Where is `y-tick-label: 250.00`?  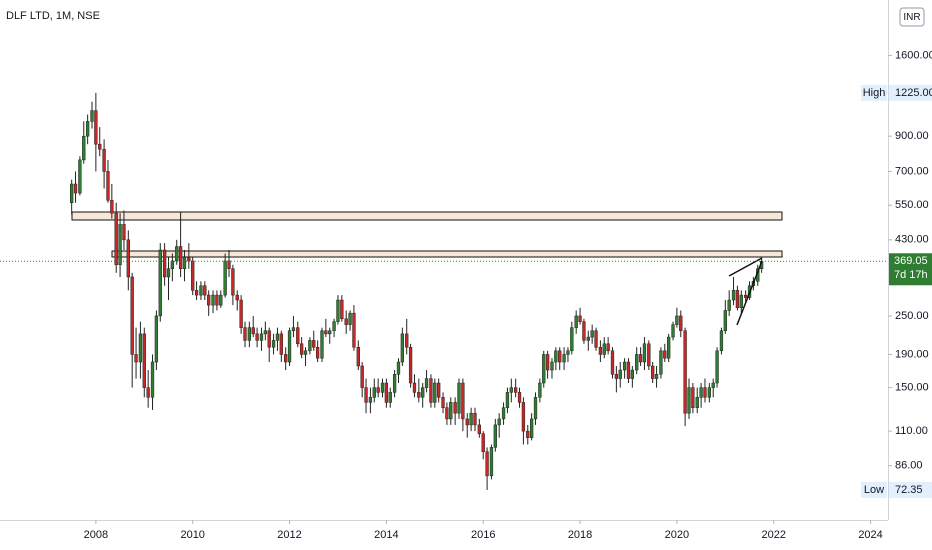 y-tick-label: 250.00 is located at coordinates (912, 316).